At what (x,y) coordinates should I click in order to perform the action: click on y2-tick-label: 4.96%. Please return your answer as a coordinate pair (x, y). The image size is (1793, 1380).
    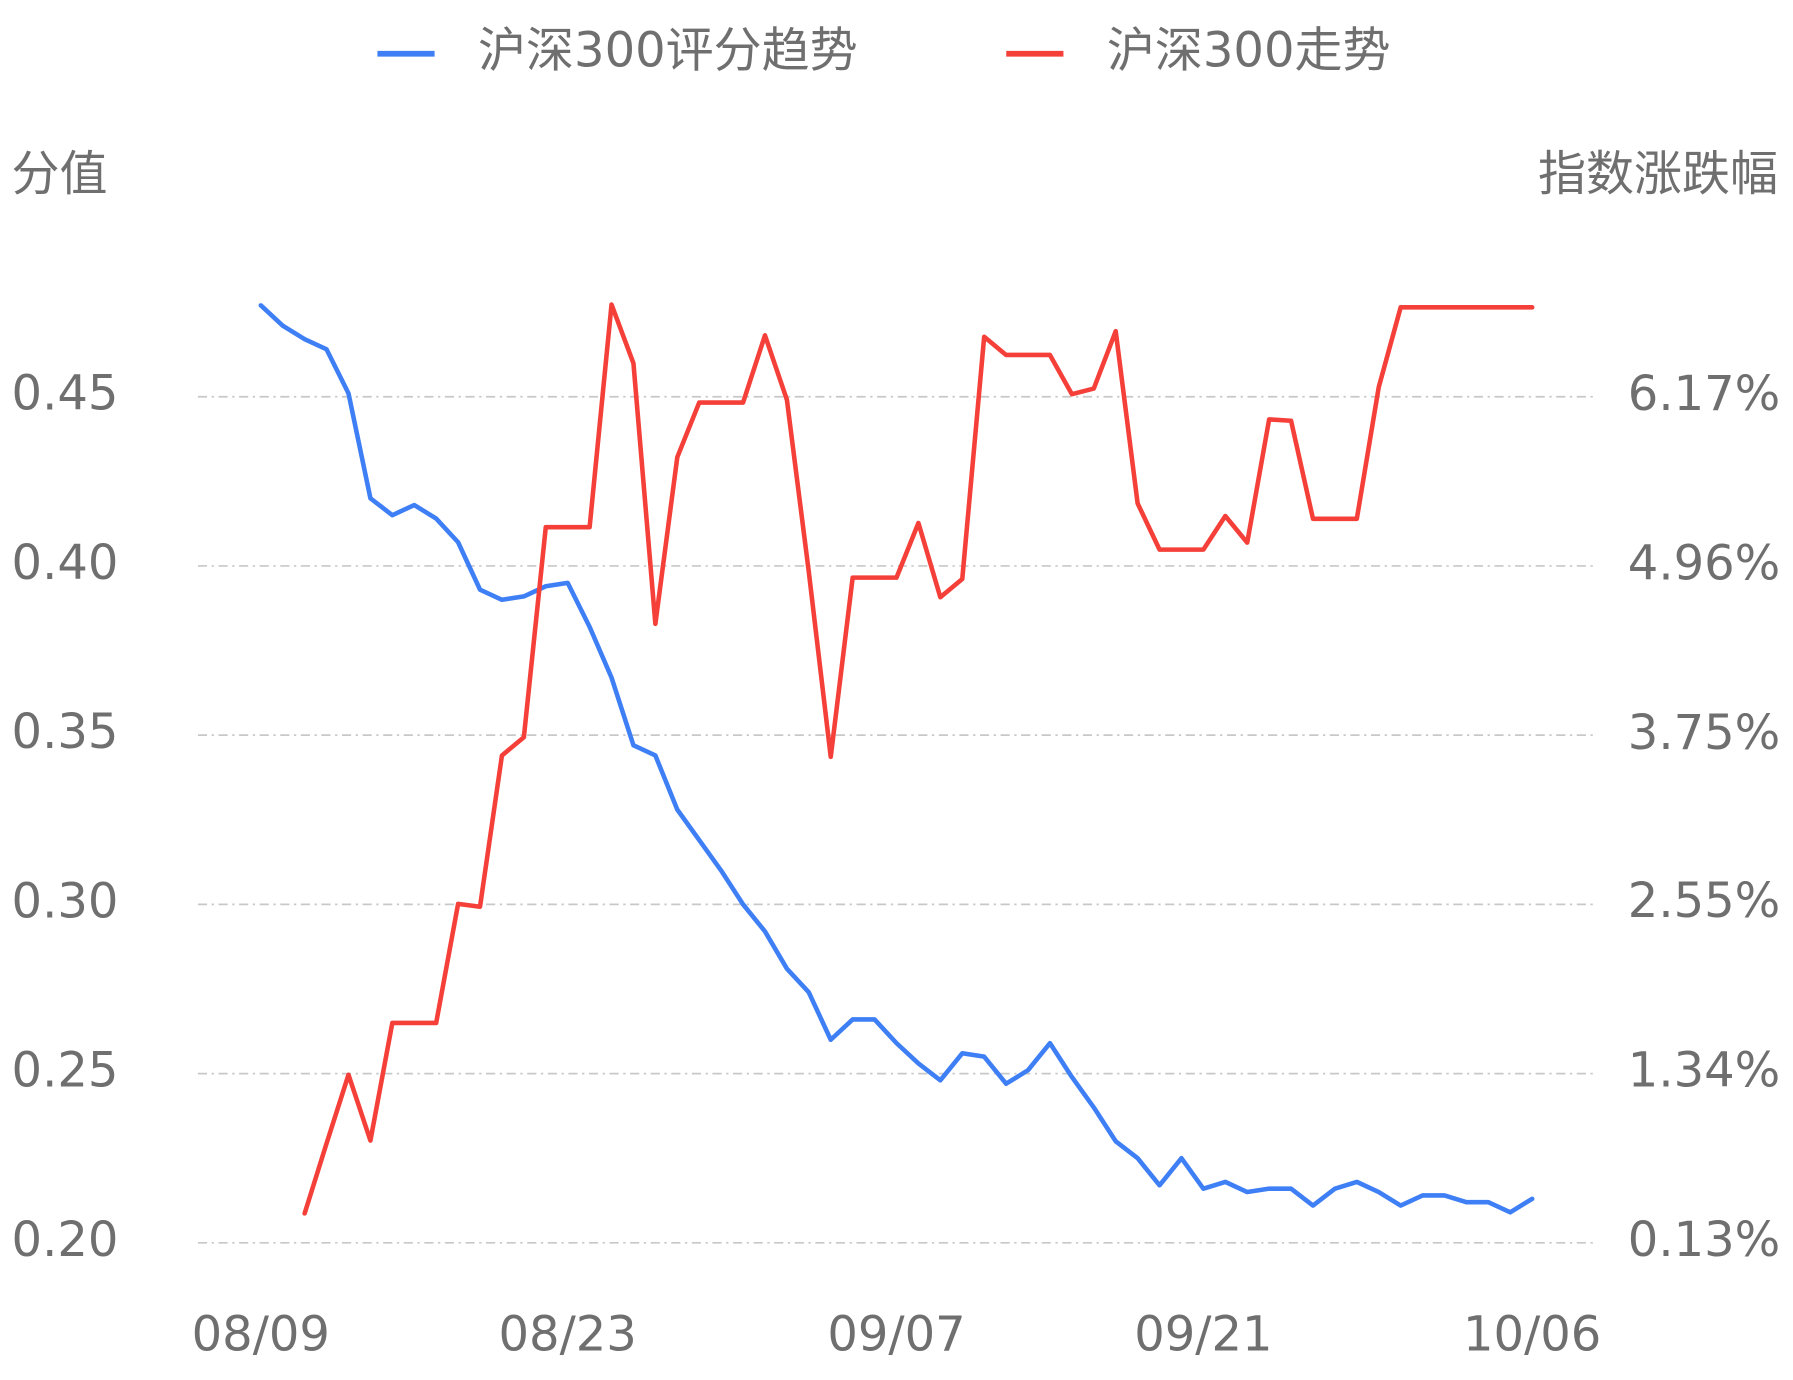
    Looking at the image, I should click on (1704, 563).